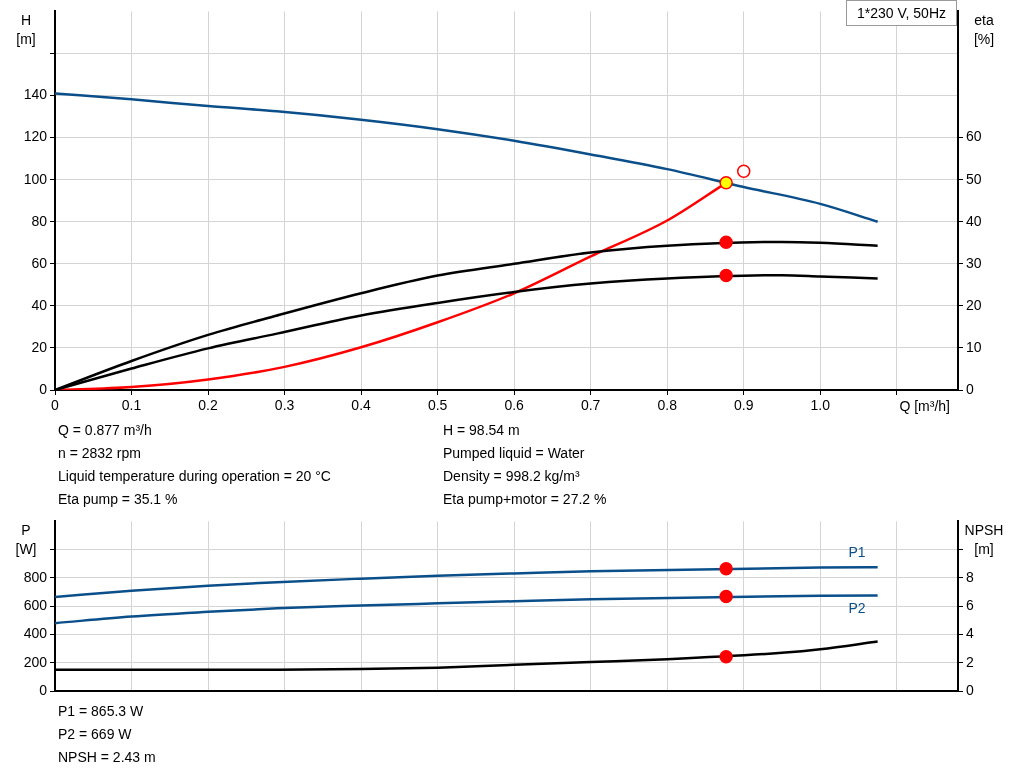 The width and height of the screenshot is (1024, 781). What do you see at coordinates (924, 405) in the screenshot?
I see `x-axis-title: Q [m³/h]` at bounding box center [924, 405].